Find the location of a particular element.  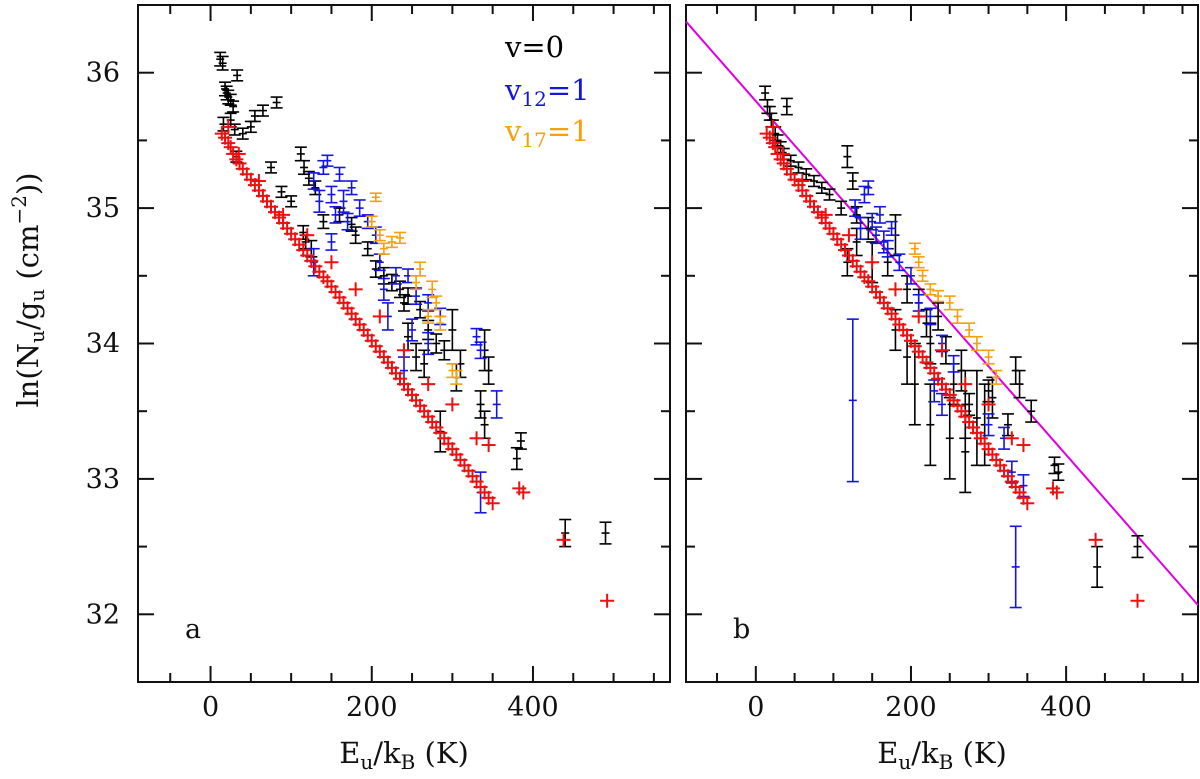

legend-v12: v12=1 is located at coordinates (547, 92).